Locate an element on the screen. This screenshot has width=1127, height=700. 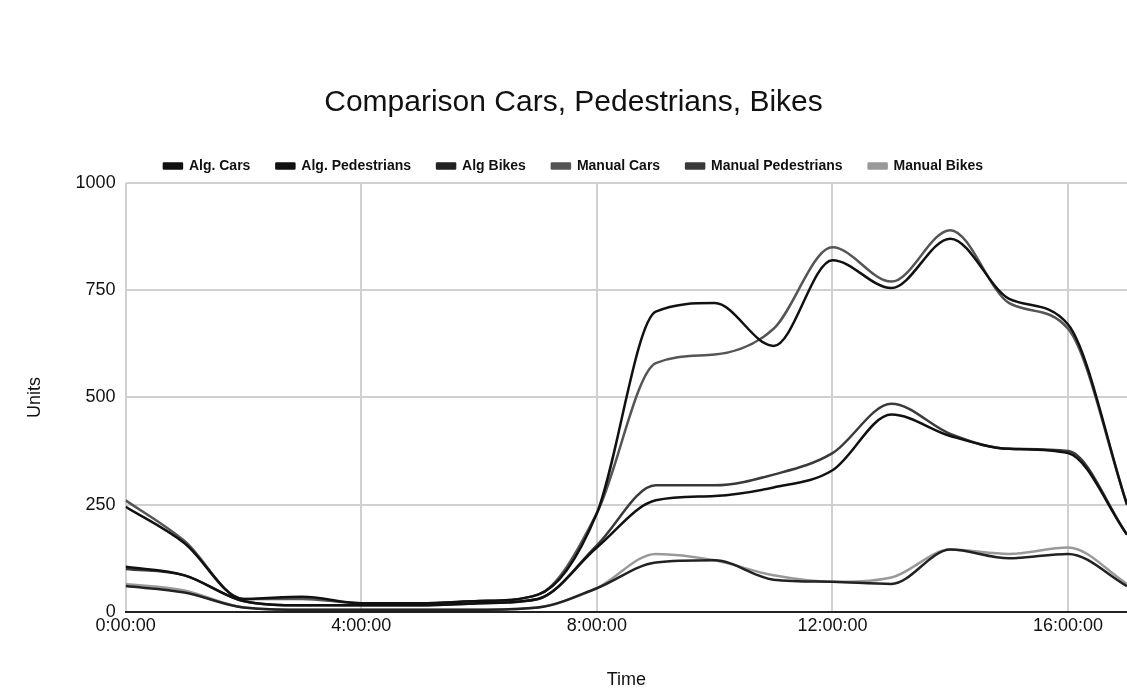
chart-title: Comparison Cars, Pedestrians, Bikes is located at coordinates (573, 101).